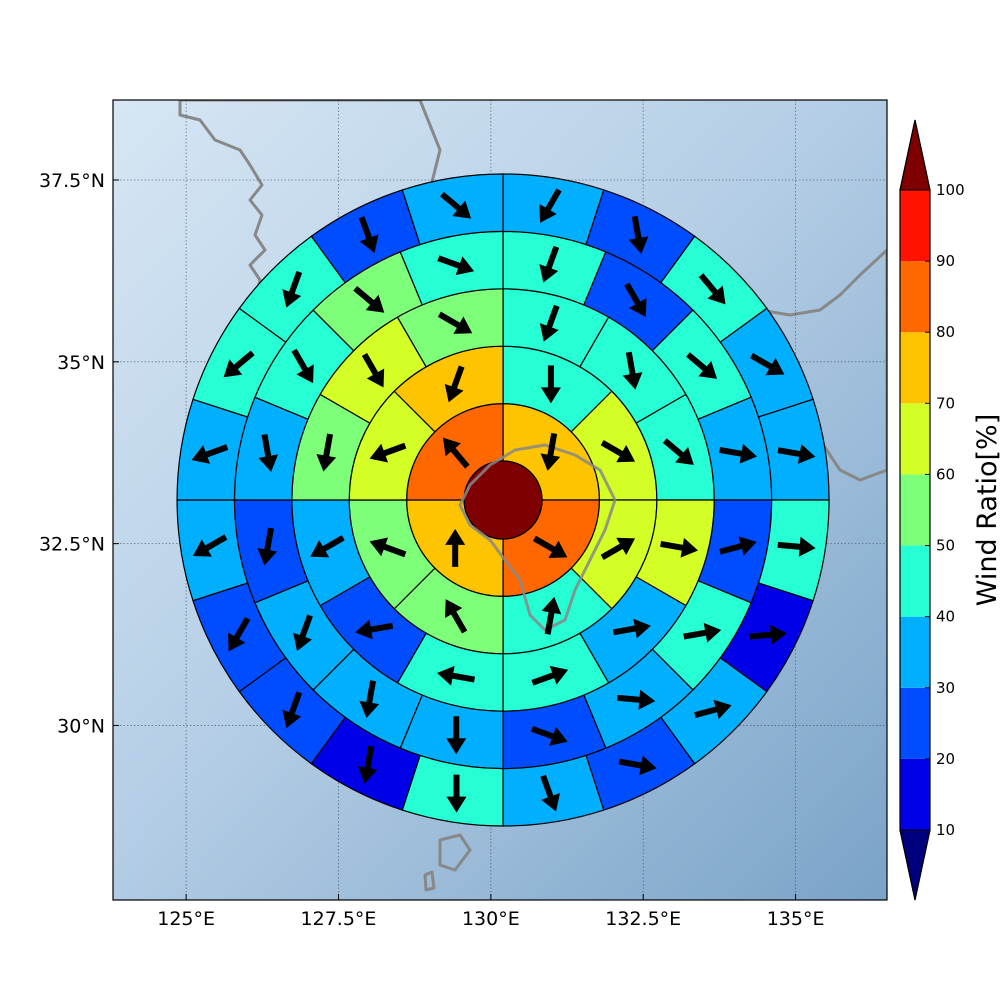 This screenshot has height=1000, width=1000. I want to click on colorbar-tick-label: 60, so click(945, 474).